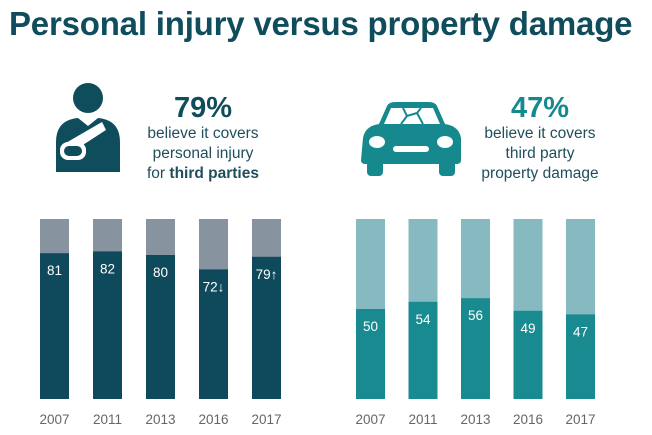 The image size is (652, 435). I want to click on pd-year-label-2013: 2013, so click(475, 419).